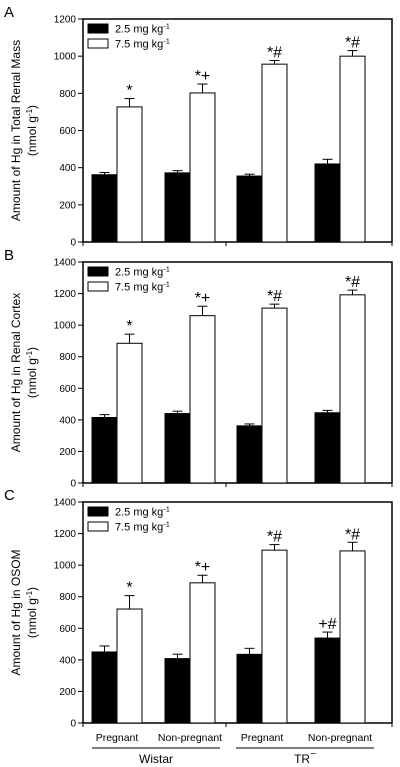 The height and width of the screenshot is (767, 400). I want to click on y-tick-label: 1200, so click(65, 534).